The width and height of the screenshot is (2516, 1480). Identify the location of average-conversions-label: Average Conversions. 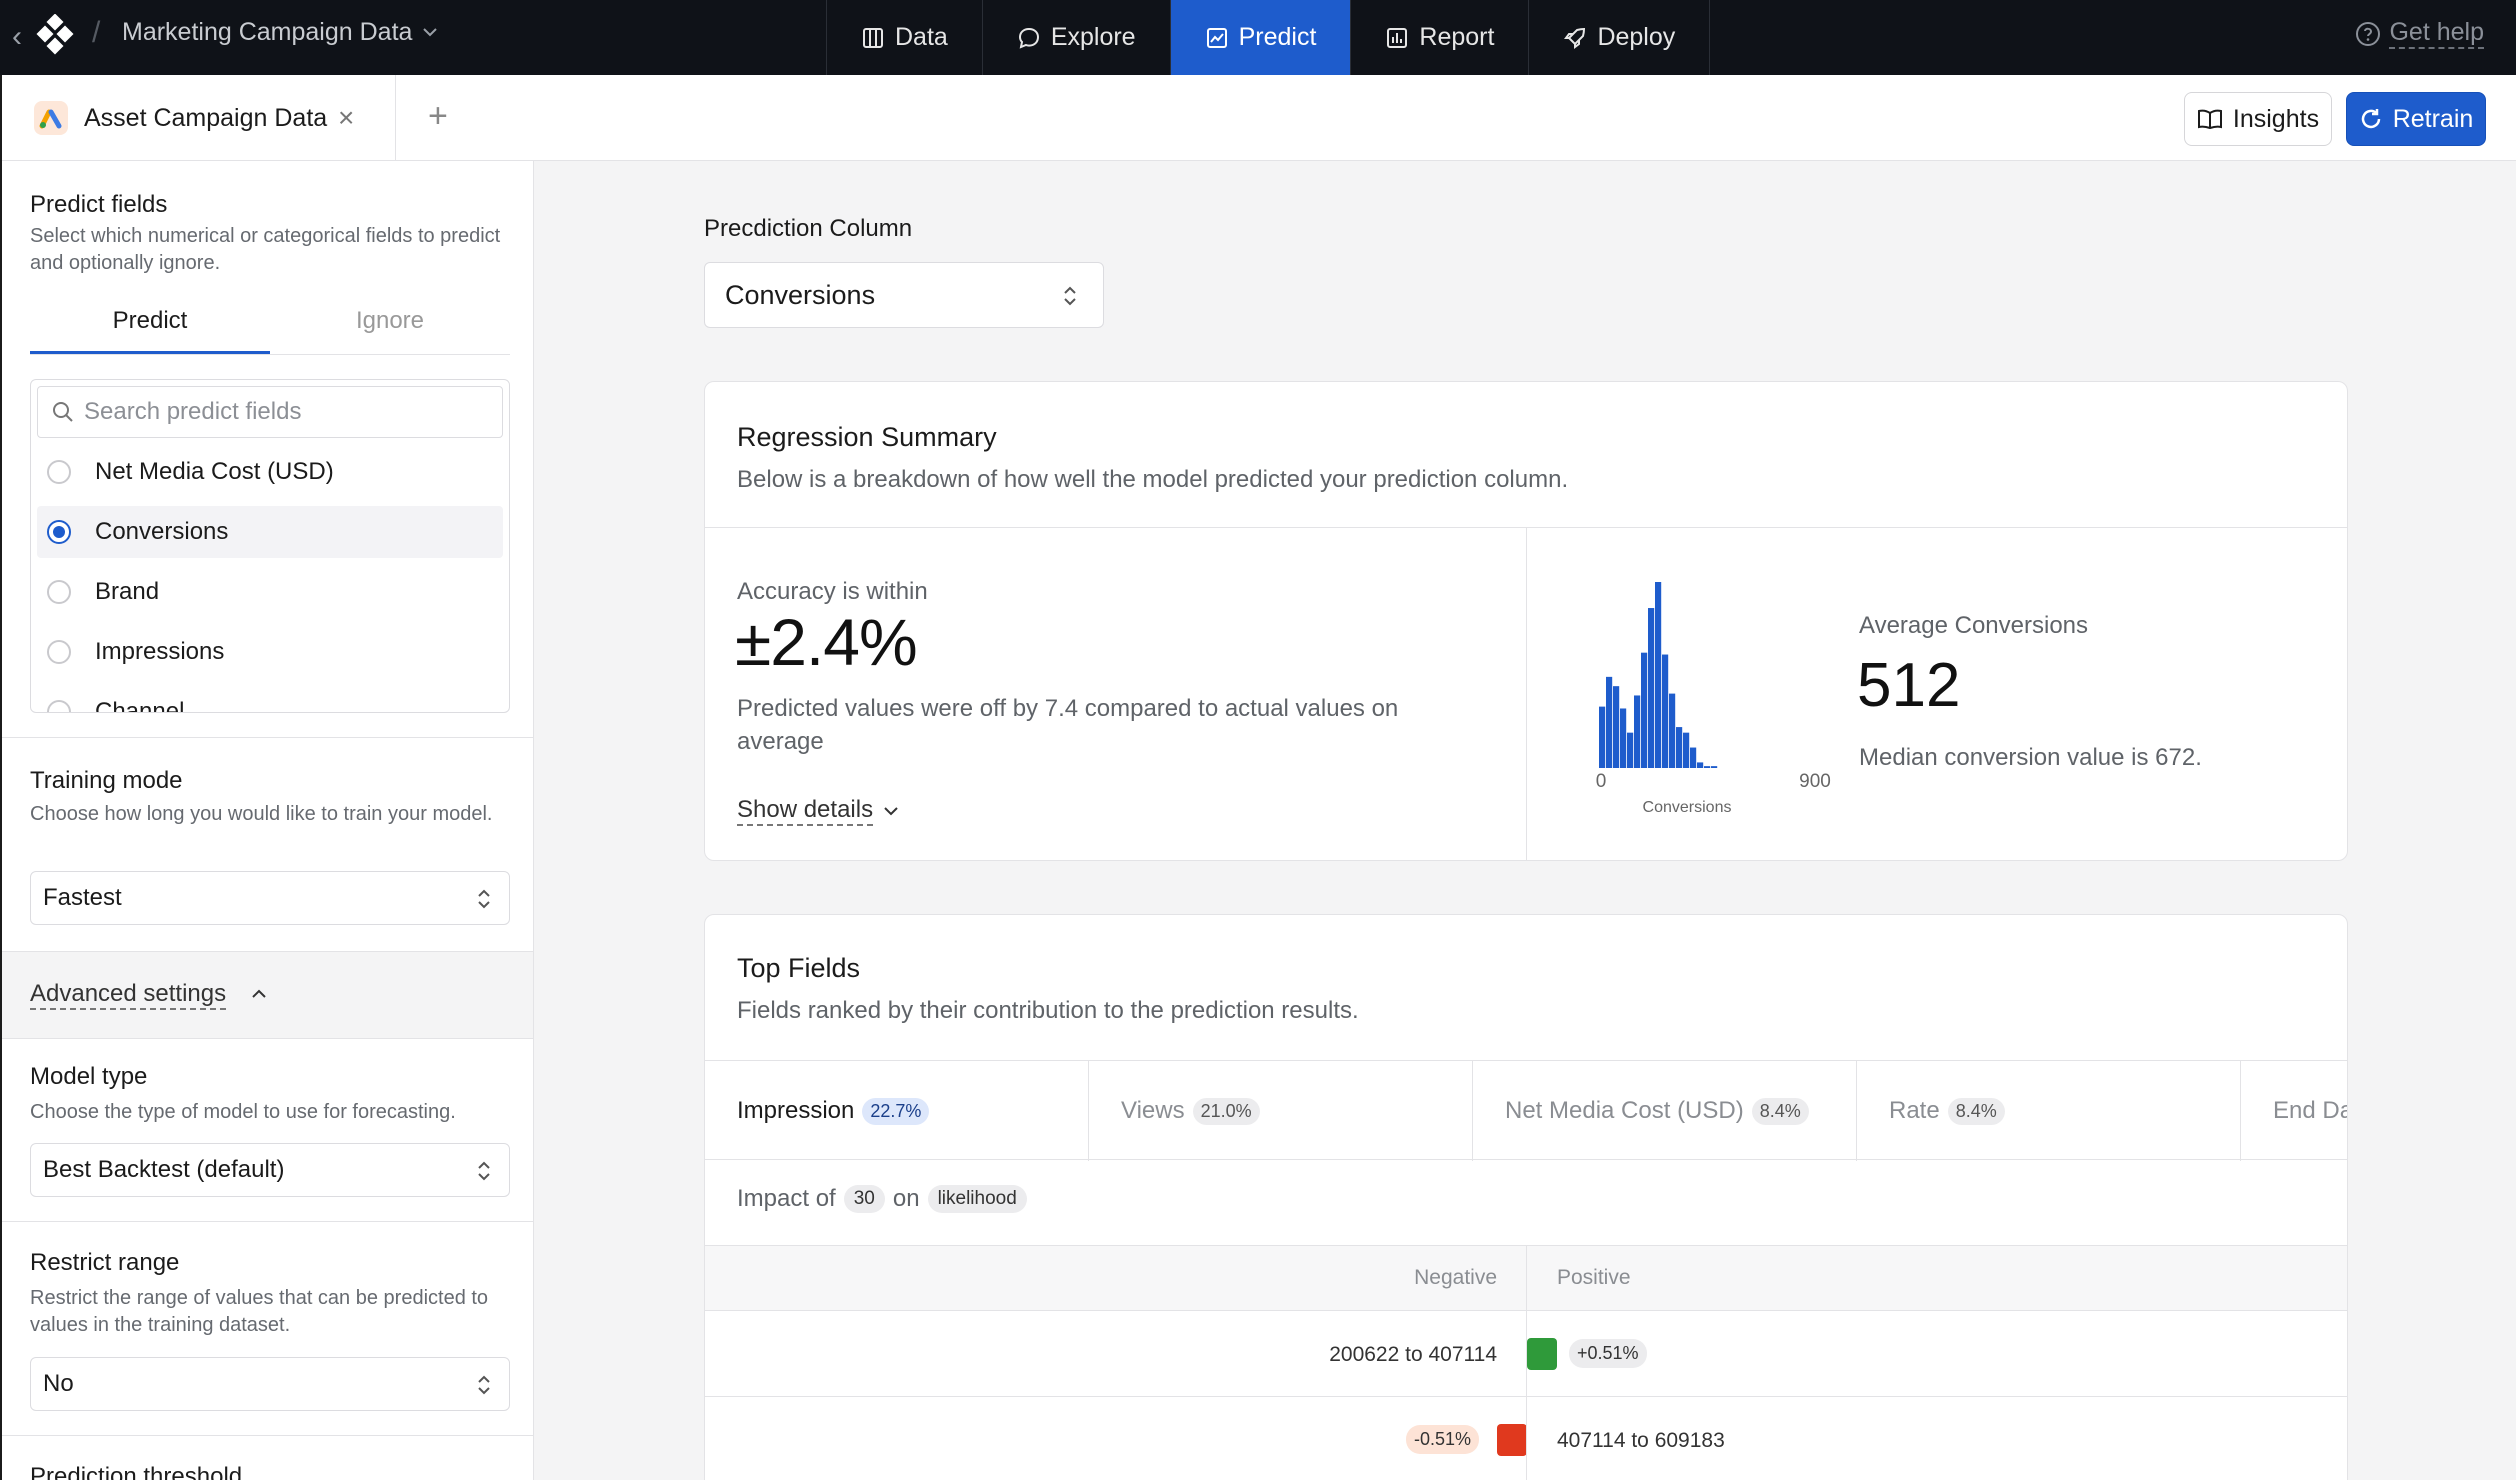
(1974, 625).